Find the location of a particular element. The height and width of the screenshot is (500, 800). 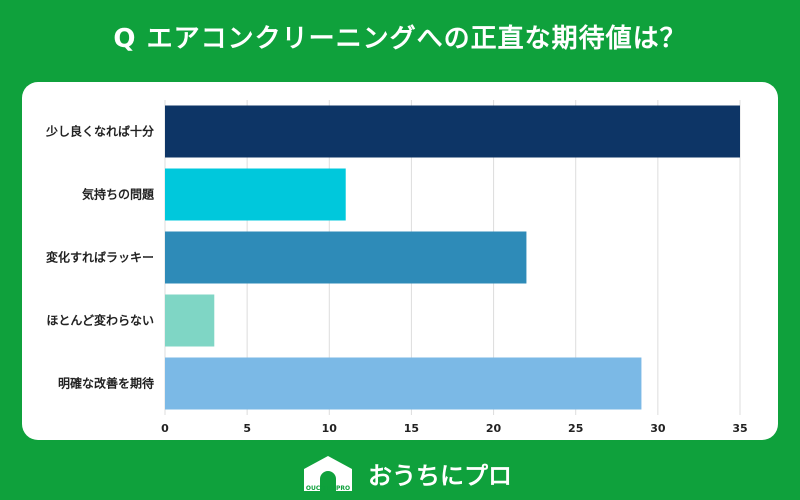

category-label: 明確な改善を期待 is located at coordinates (106, 383).